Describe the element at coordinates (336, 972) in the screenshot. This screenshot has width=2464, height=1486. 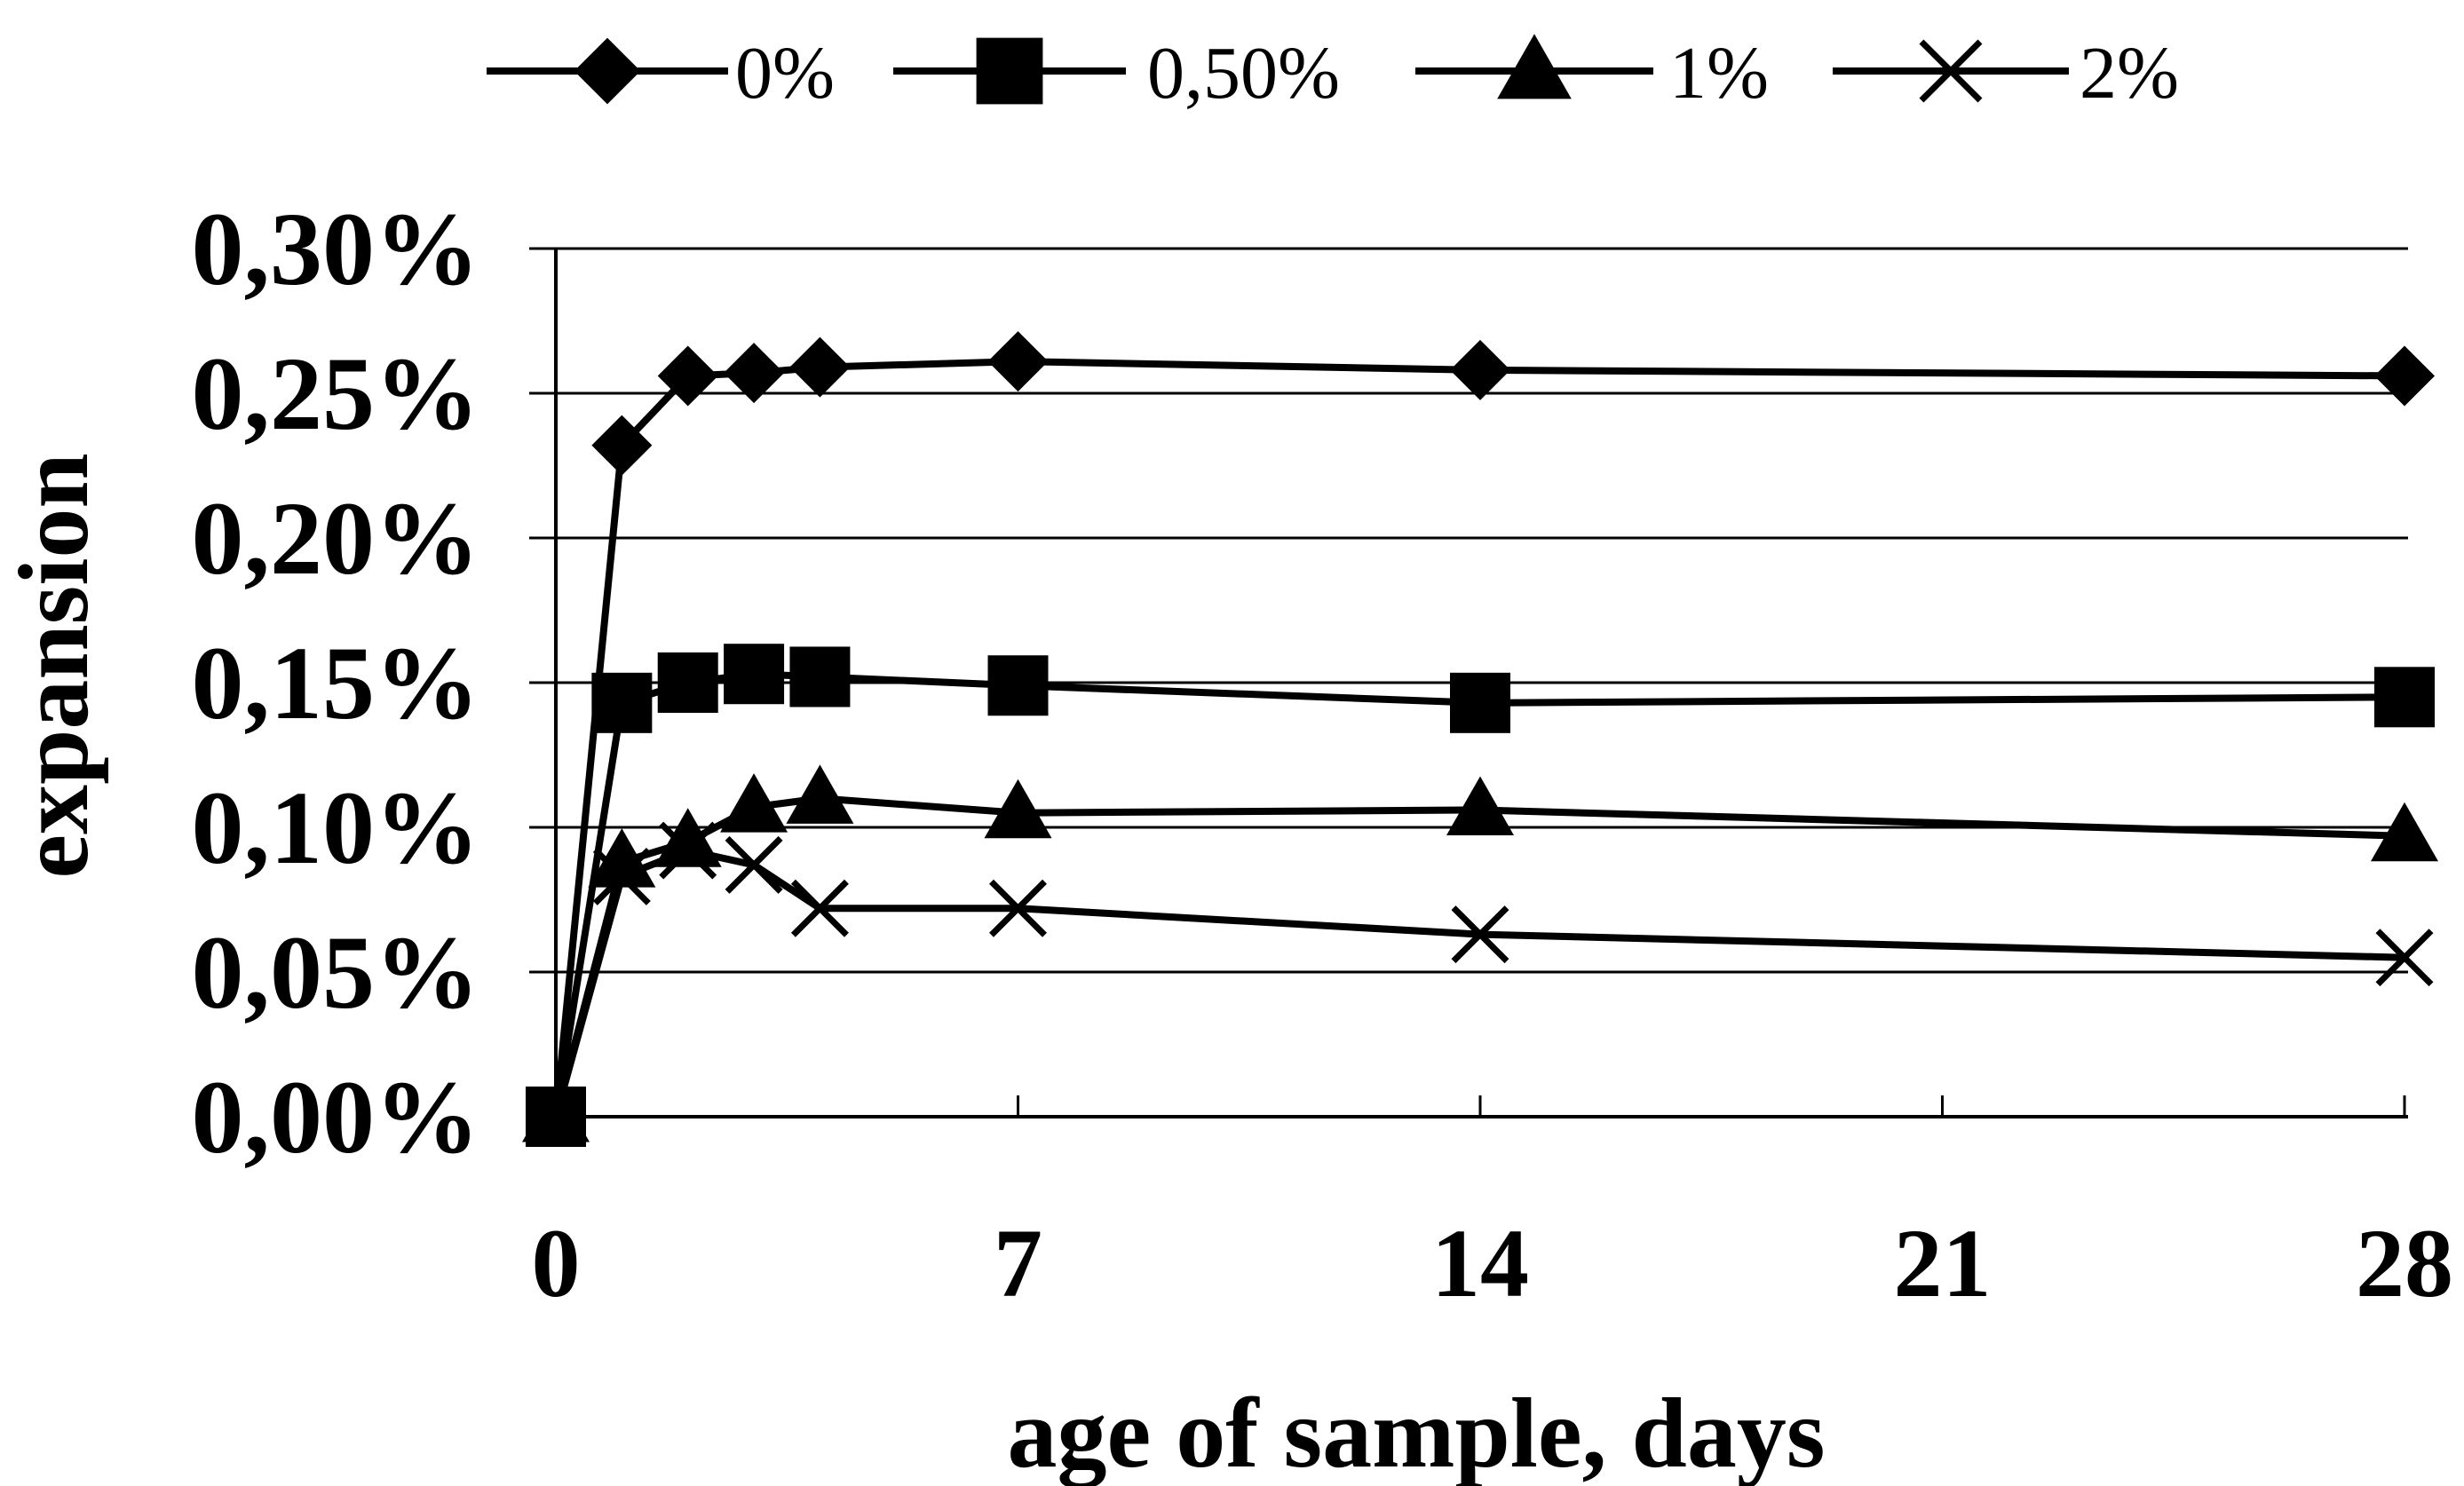
I see `y-tick-label: 0,05%` at that location.